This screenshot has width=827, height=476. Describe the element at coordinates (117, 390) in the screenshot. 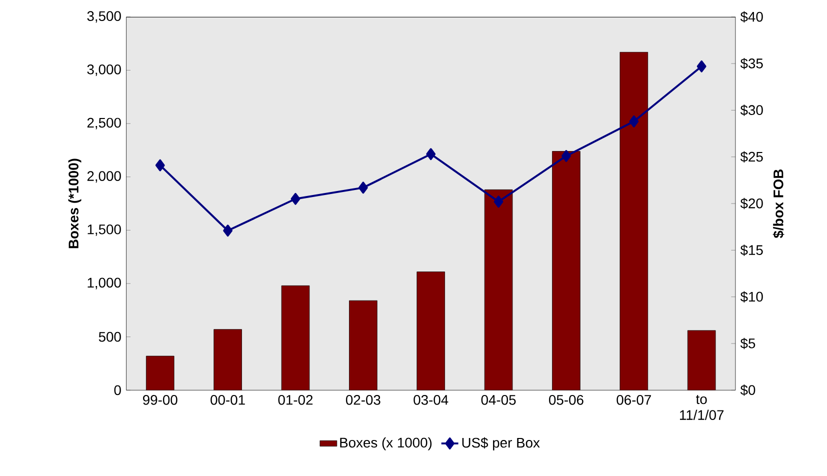

I see `y-tick-label: 0` at that location.